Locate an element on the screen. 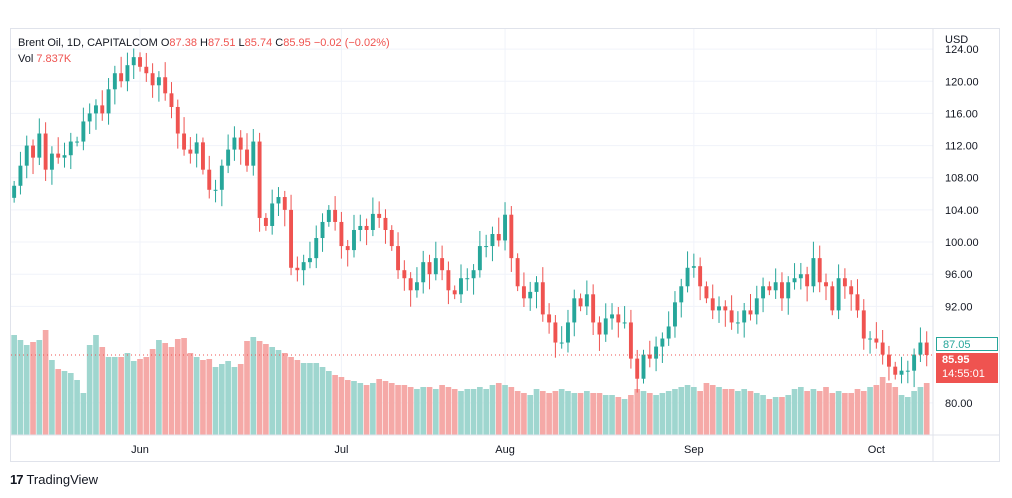 The image size is (1012, 498). time-tick-label: Aug is located at coordinates (505, 450).